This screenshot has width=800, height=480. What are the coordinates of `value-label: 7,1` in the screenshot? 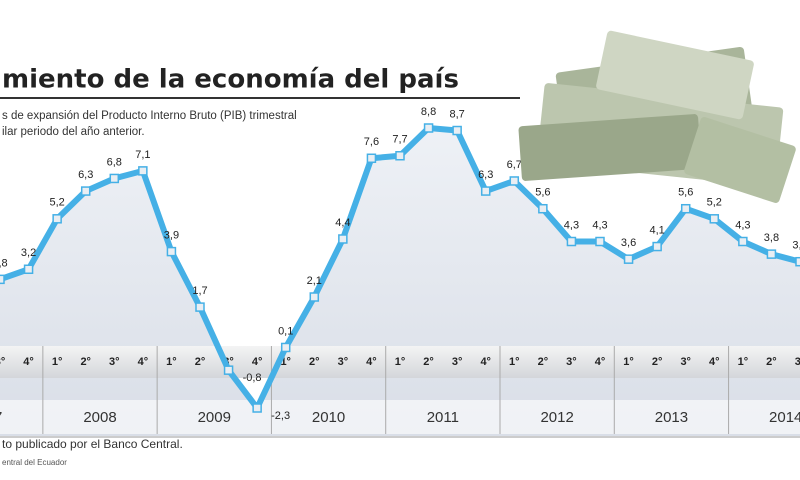 It's located at (142, 155).